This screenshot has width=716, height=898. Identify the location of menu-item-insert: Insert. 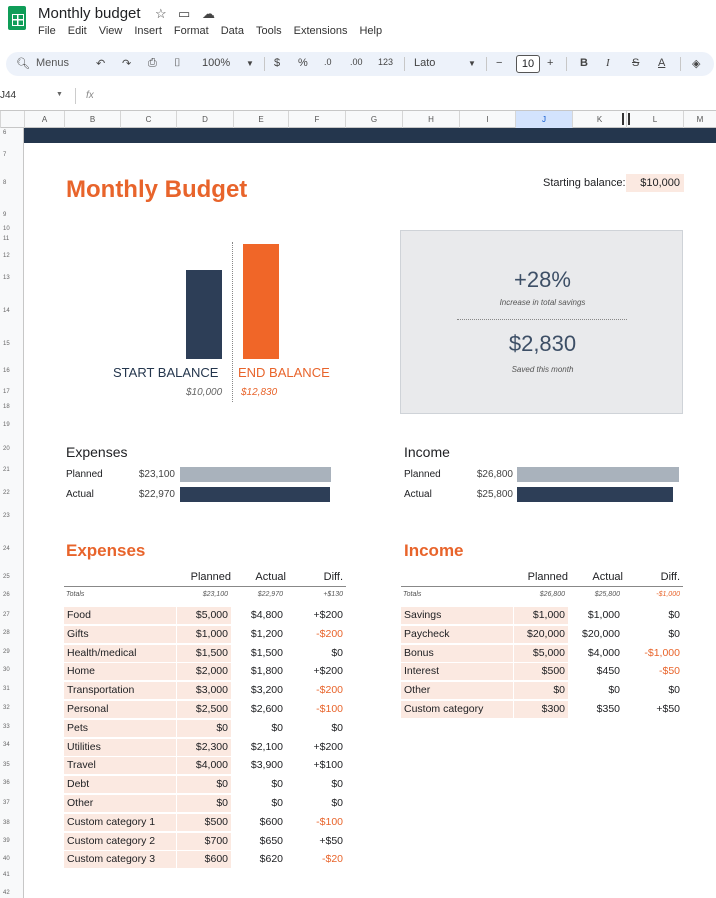
(148, 31).